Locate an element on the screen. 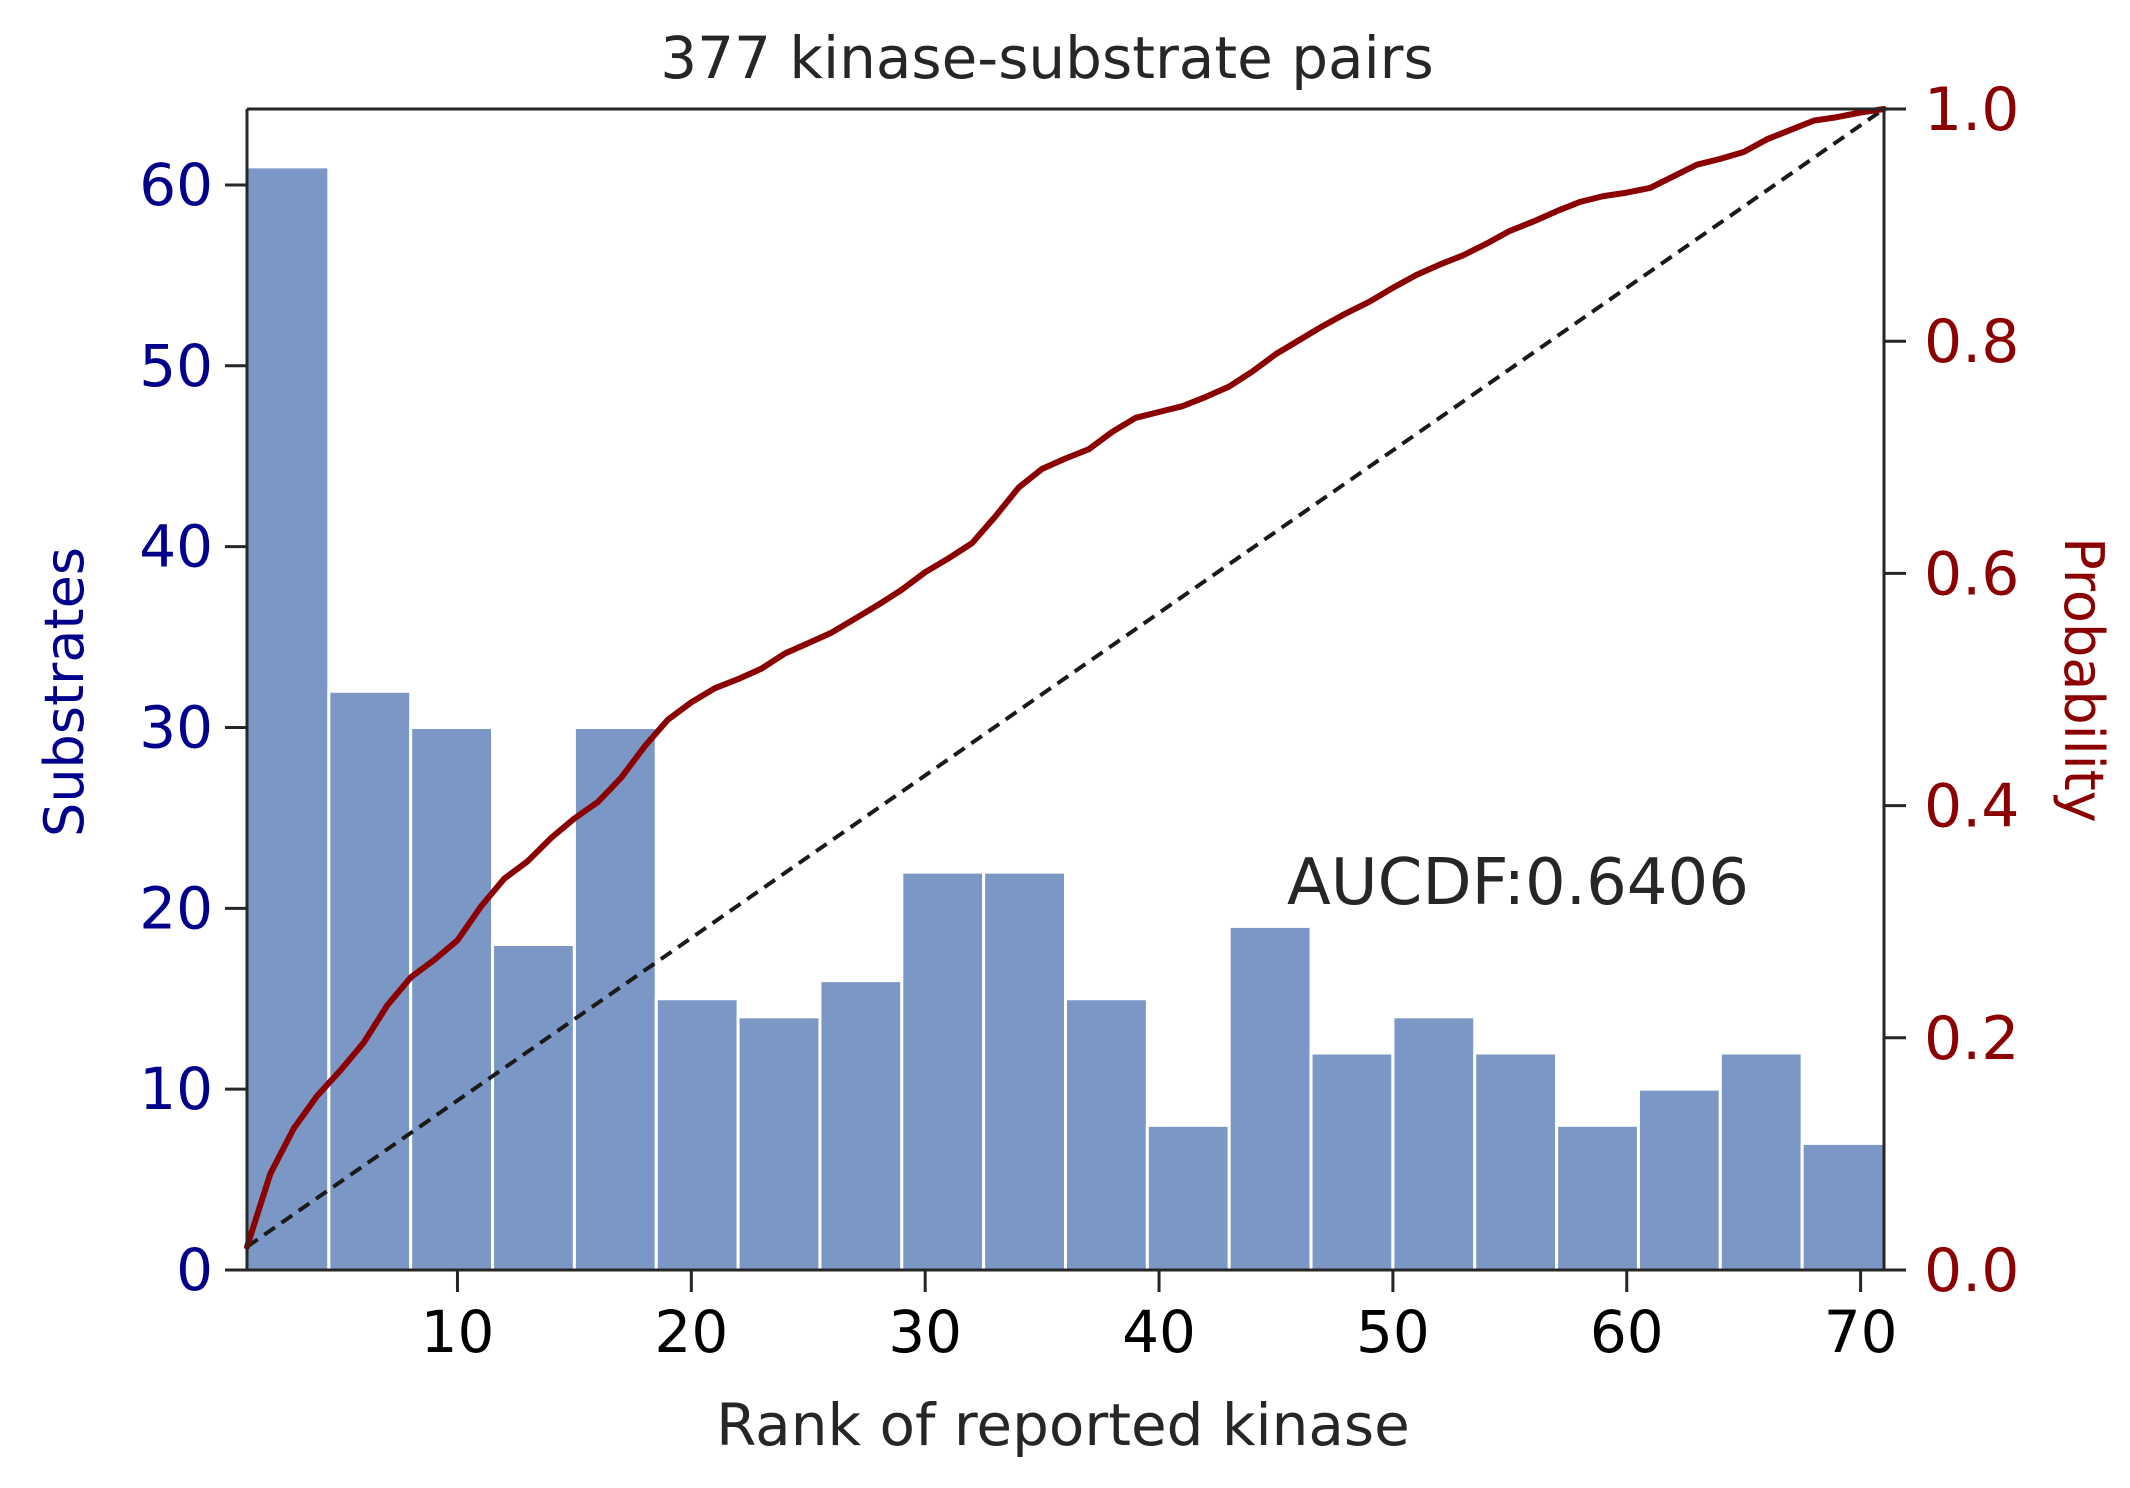 The image size is (2130, 1488). x-tick-label: 50 is located at coordinates (1393, 1332).